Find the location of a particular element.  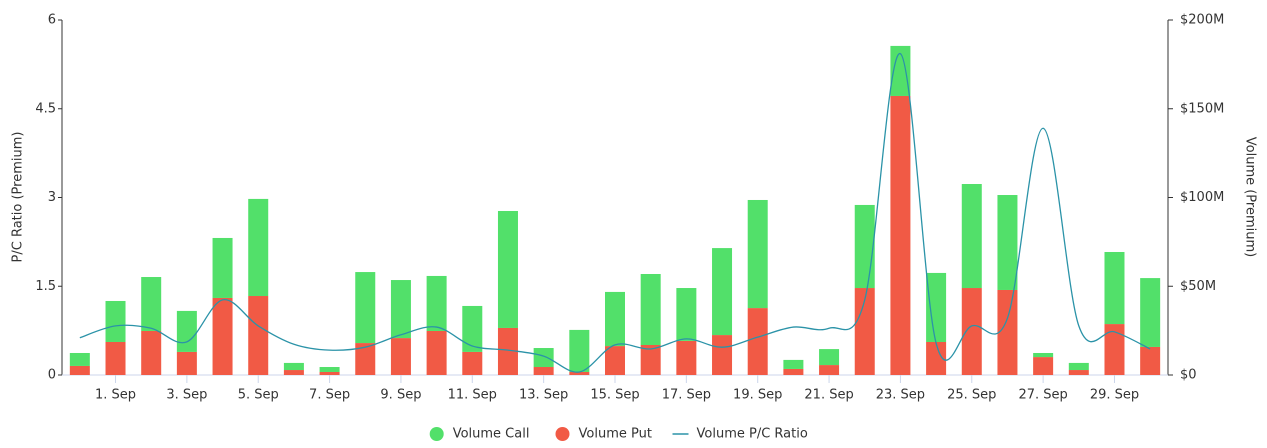

y2-tick-label: $200M is located at coordinates (1202, 20).